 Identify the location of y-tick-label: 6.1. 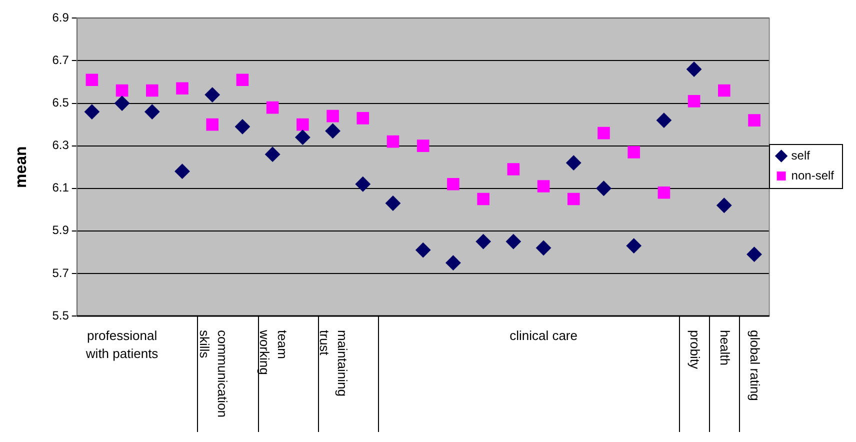
(61, 187).